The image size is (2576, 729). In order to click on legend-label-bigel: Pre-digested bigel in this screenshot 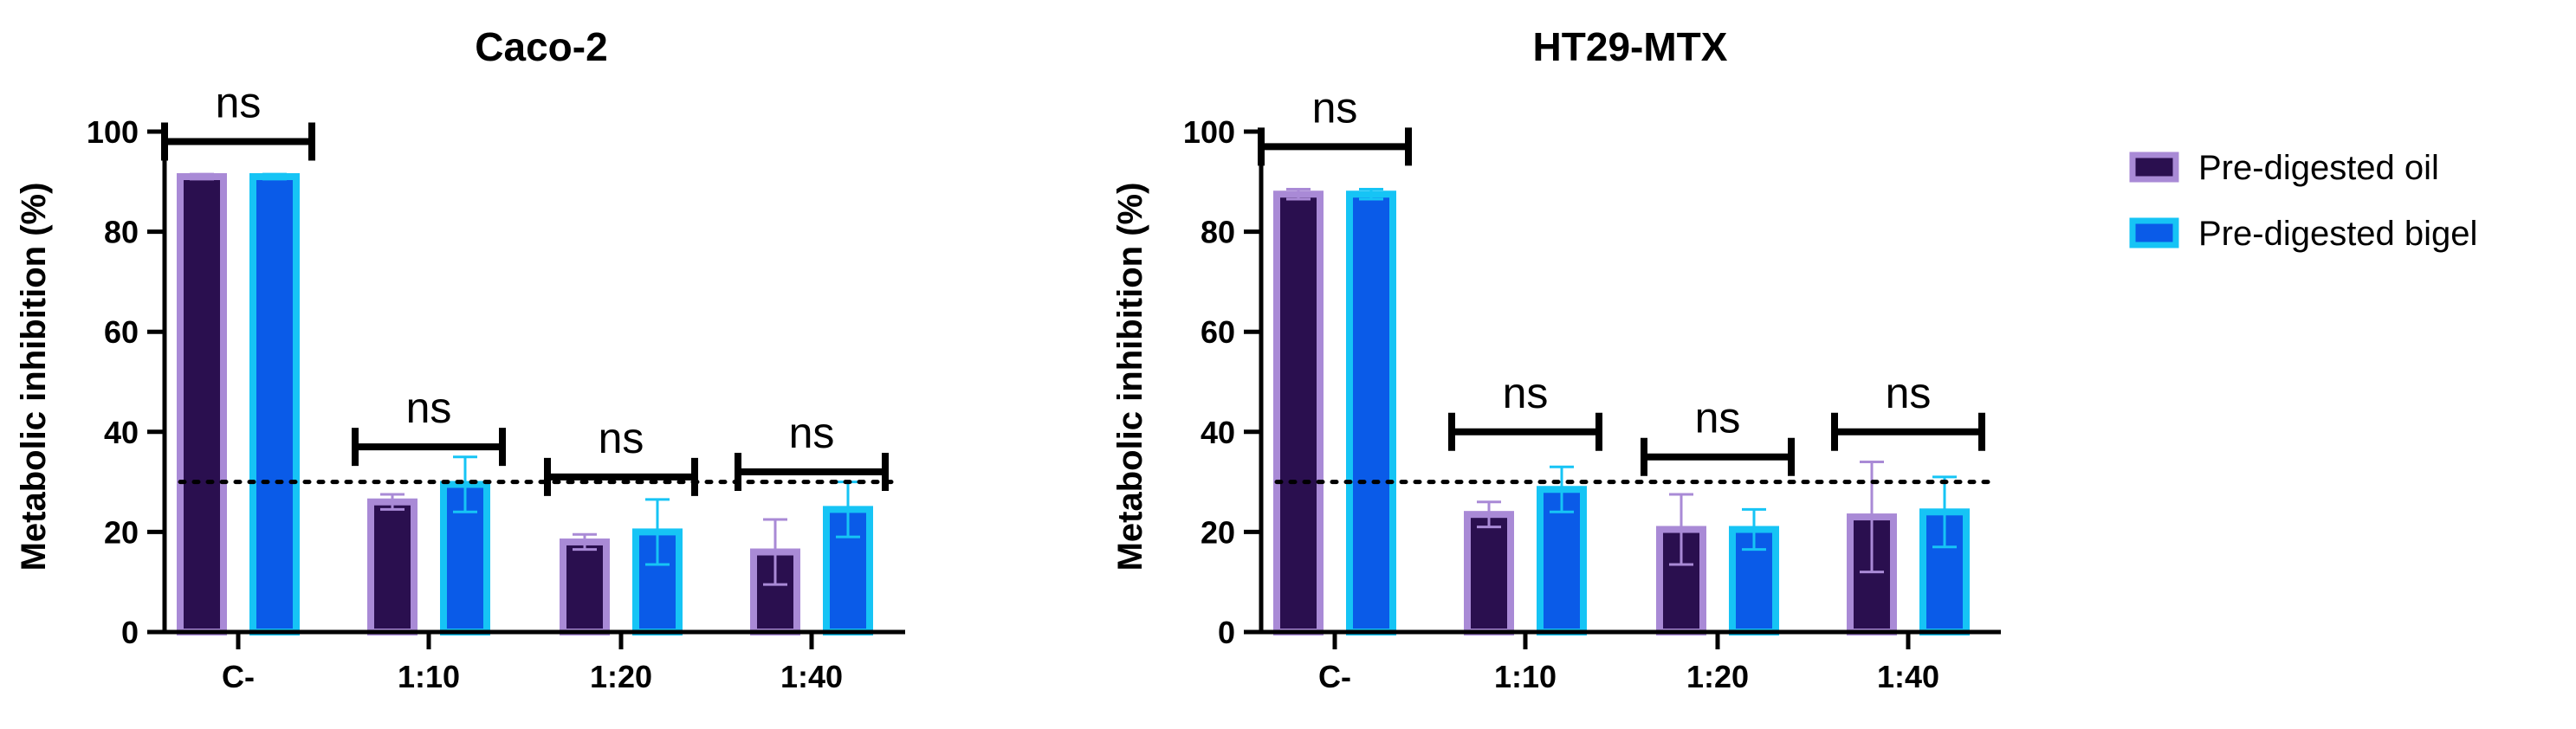, I will do `click(2337, 234)`.